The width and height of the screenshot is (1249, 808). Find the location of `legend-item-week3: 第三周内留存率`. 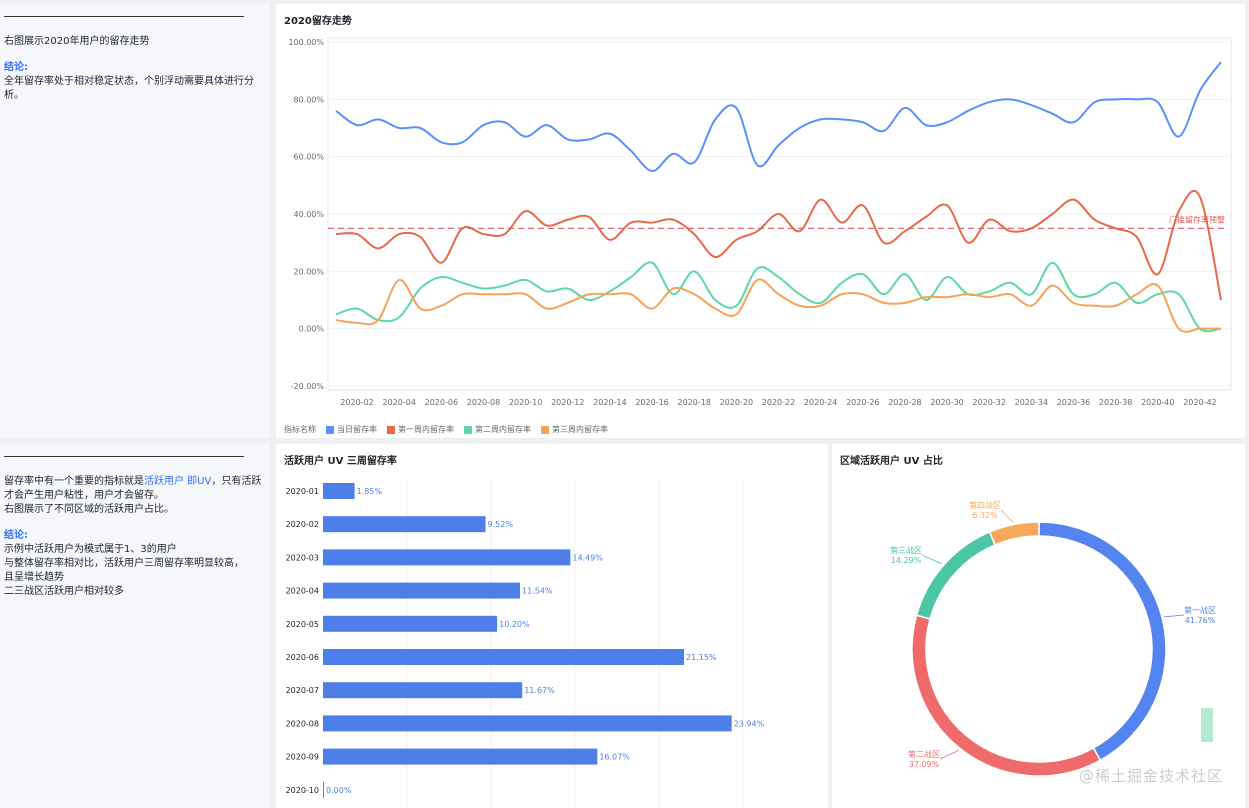

legend-item-week3: 第三周内留存率 is located at coordinates (574, 429).